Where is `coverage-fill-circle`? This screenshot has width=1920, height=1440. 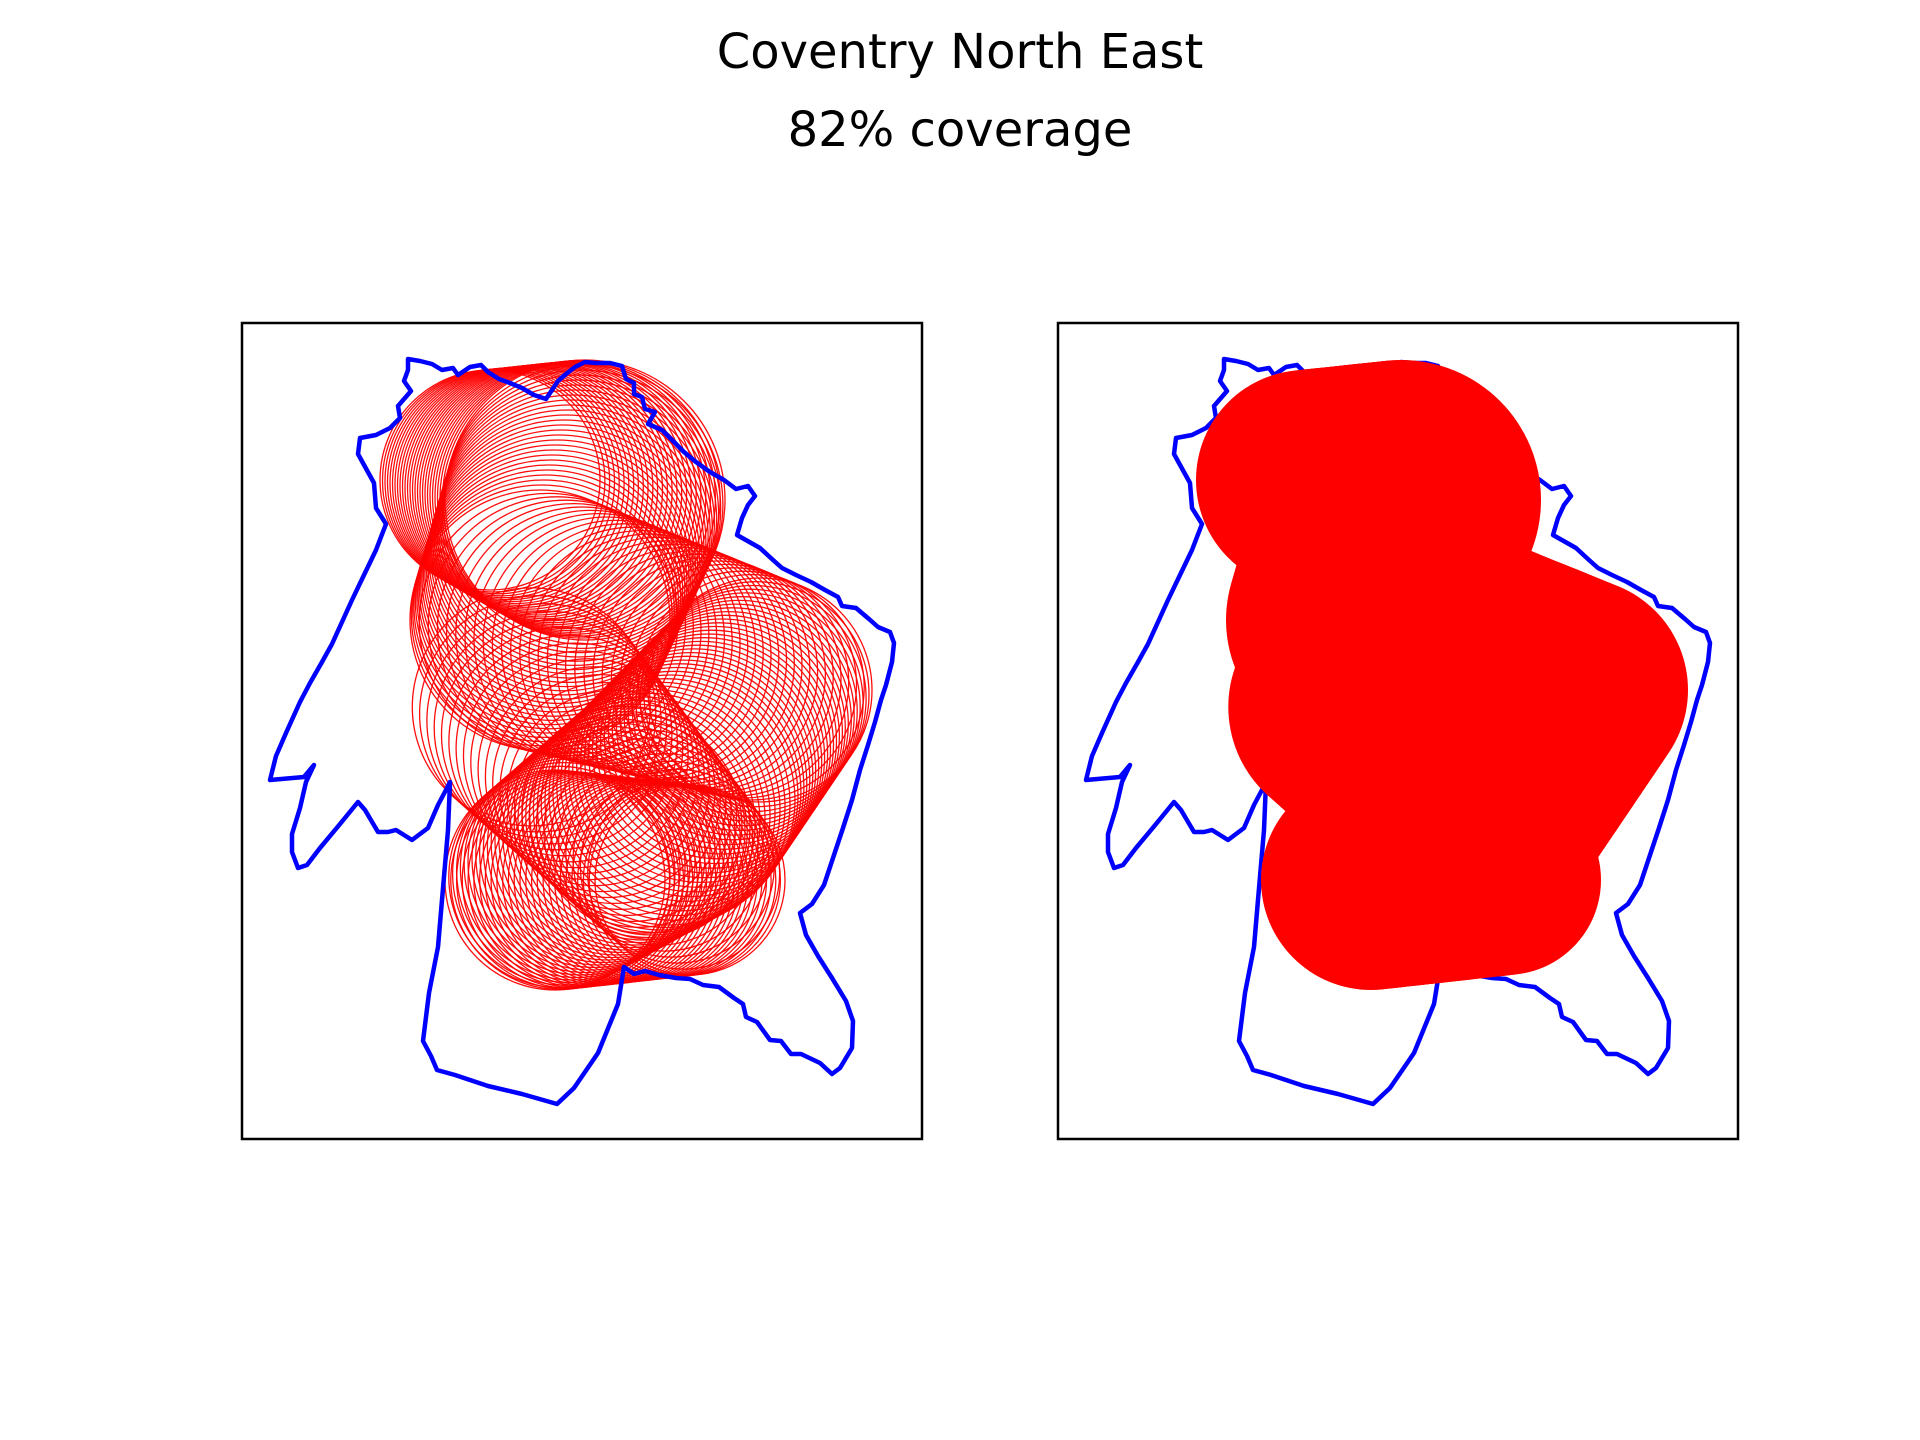 coverage-fill-circle is located at coordinates (1347, 706).